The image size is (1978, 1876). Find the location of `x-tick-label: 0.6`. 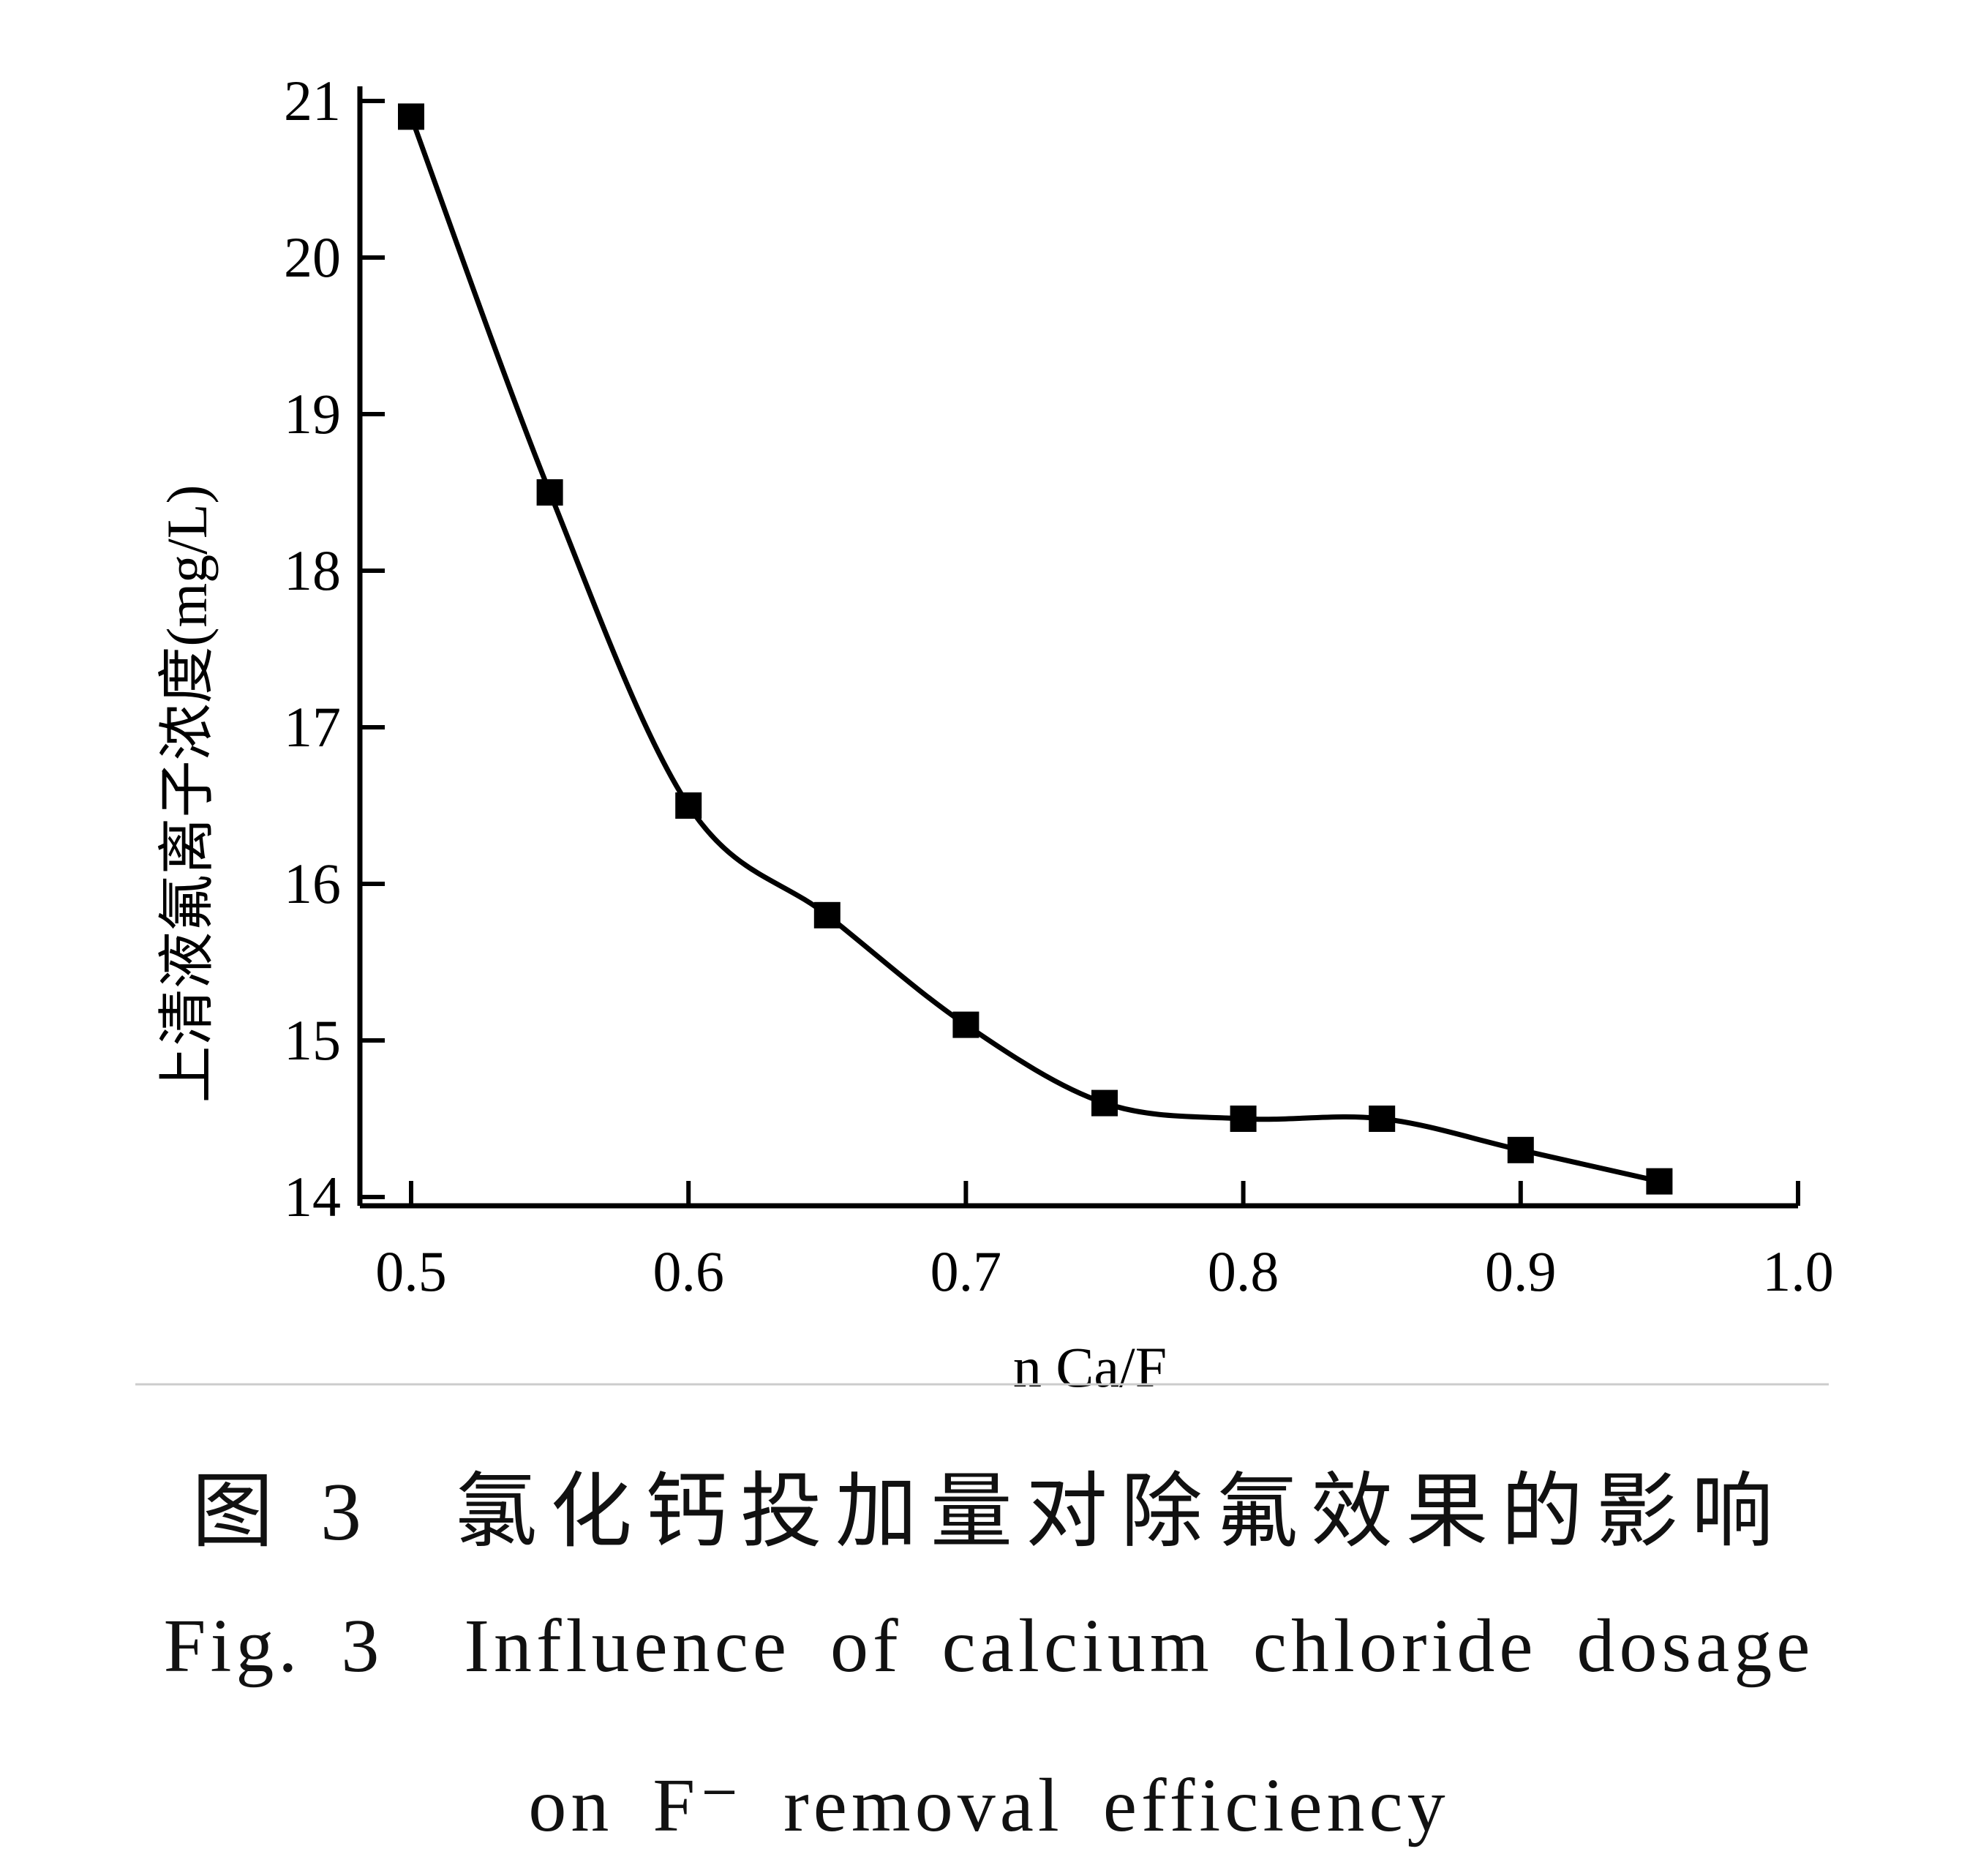

x-tick-label: 0.6 is located at coordinates (688, 1271).